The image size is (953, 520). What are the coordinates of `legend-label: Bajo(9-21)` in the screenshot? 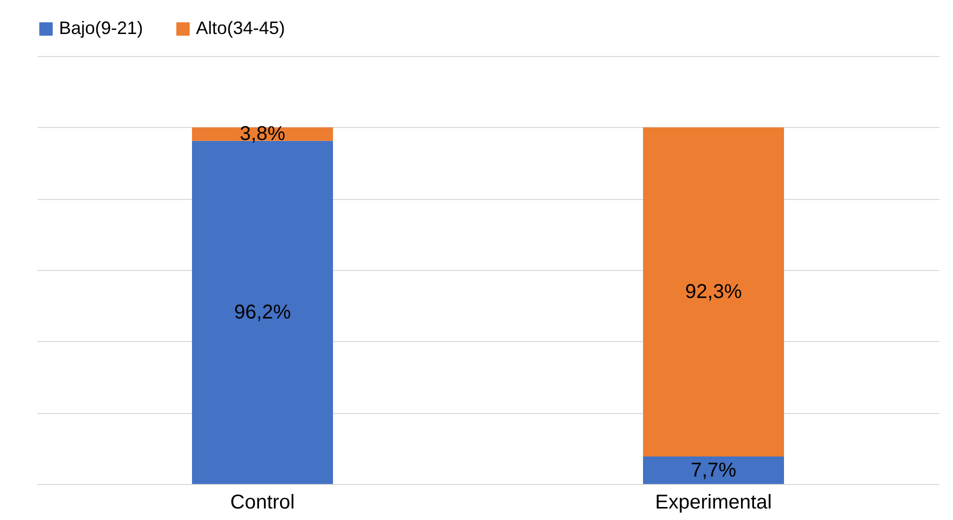 It's located at (101, 28).